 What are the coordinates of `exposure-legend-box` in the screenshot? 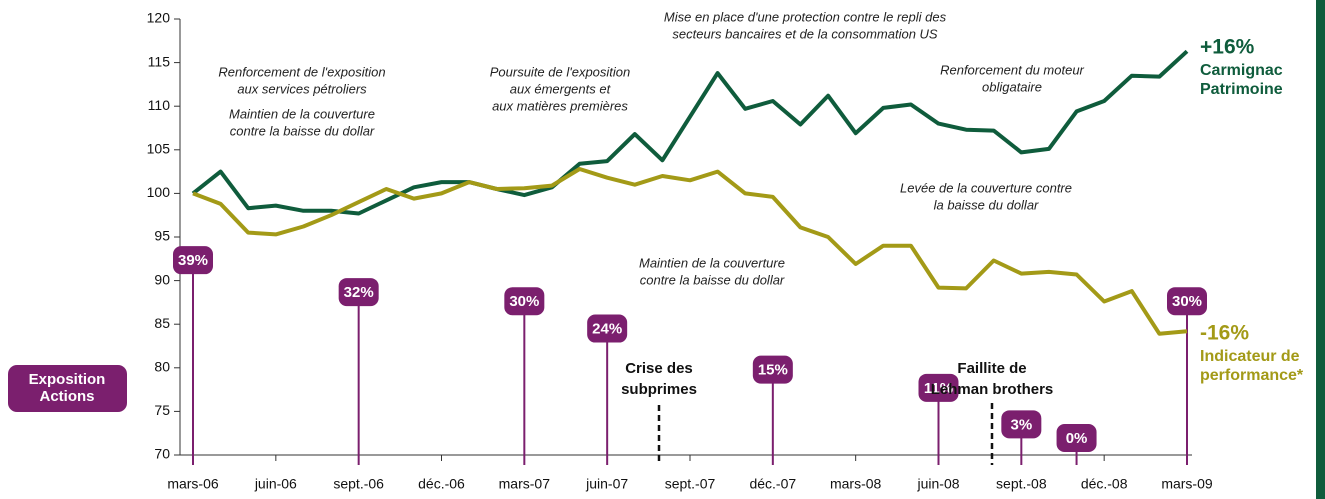 It's located at (67, 388).